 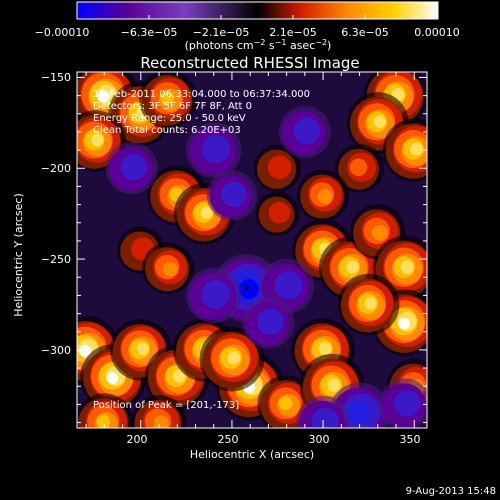 What do you see at coordinates (252, 454) in the screenshot?
I see `x-axis-label: Heliocentric X (arcsec)` at bounding box center [252, 454].